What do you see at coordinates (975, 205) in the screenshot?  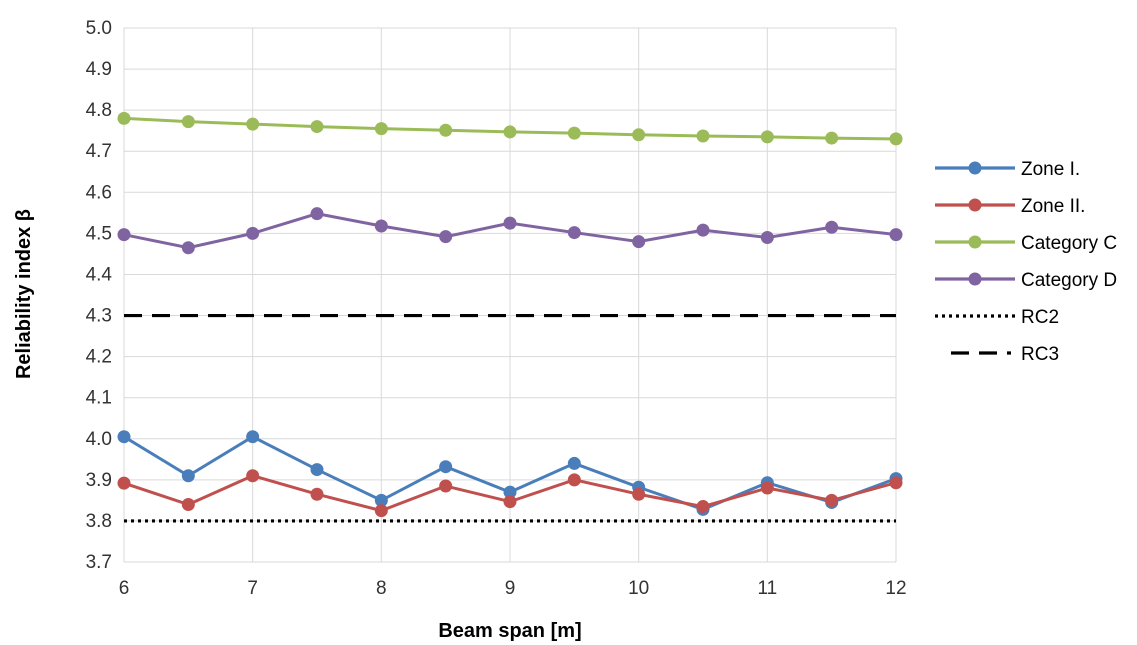 I see `legend-marker-zone-ii` at bounding box center [975, 205].